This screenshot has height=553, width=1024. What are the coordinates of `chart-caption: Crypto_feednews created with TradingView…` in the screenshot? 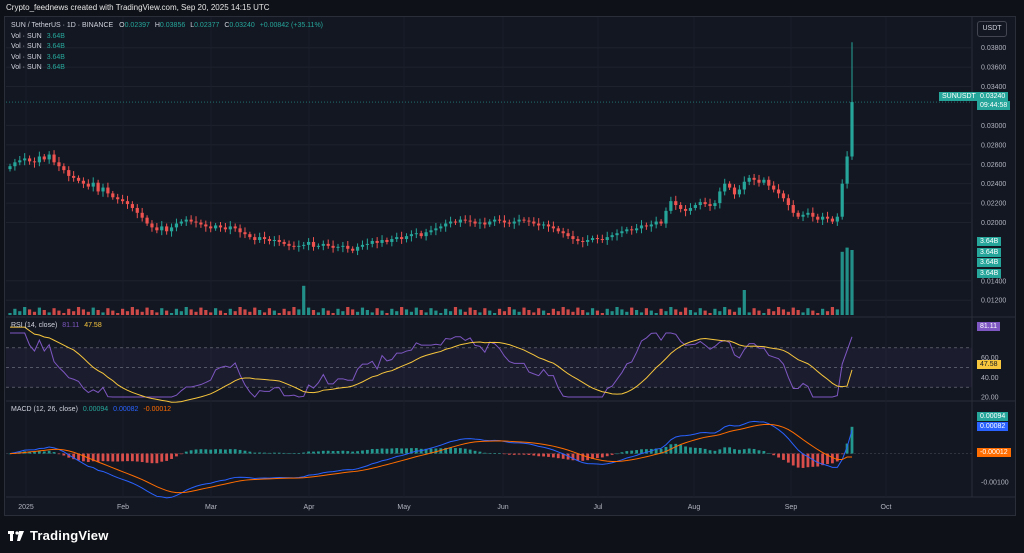 It's located at (138, 7).